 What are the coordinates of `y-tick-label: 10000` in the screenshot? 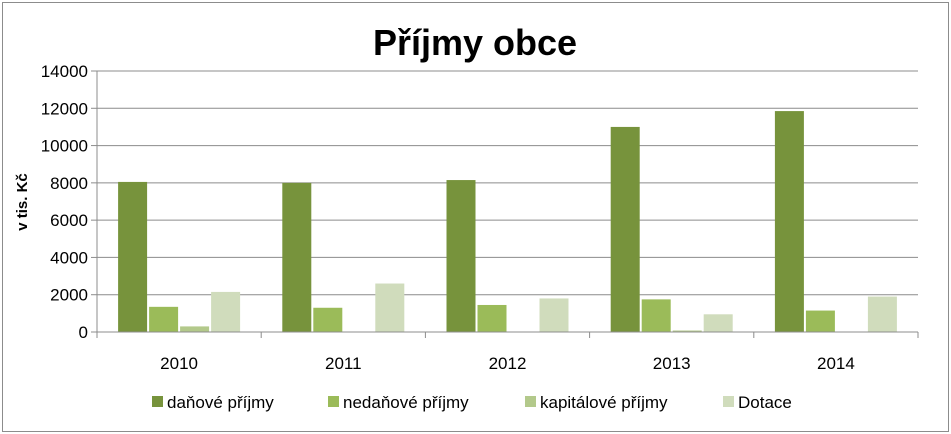 It's located at (64, 146).